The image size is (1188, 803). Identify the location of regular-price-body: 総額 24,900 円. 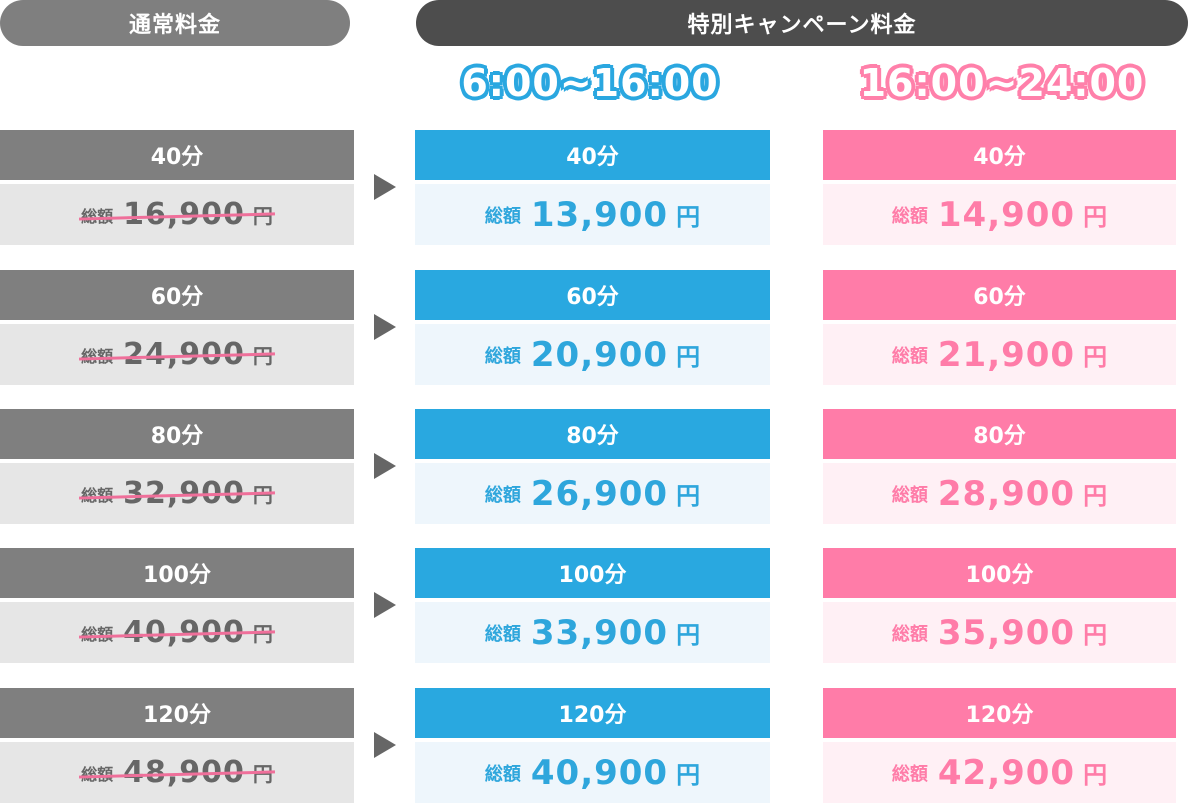
(177, 354).